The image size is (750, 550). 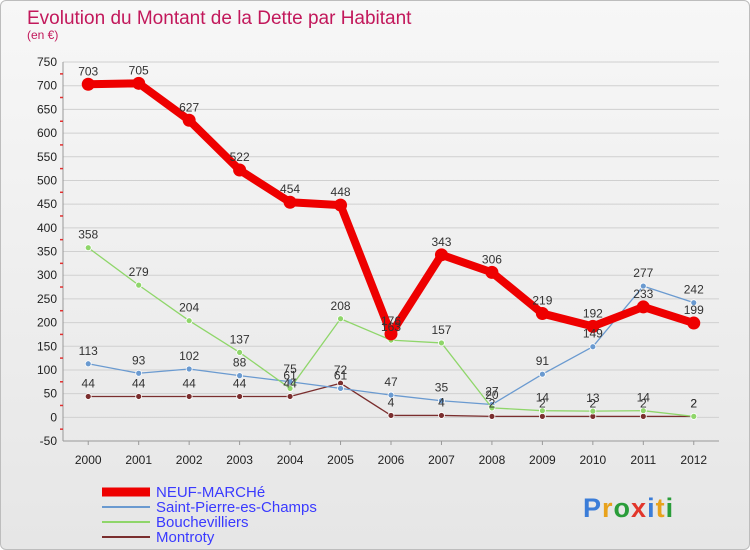 I want to click on x-tick-label: 2004, so click(x=290, y=460).